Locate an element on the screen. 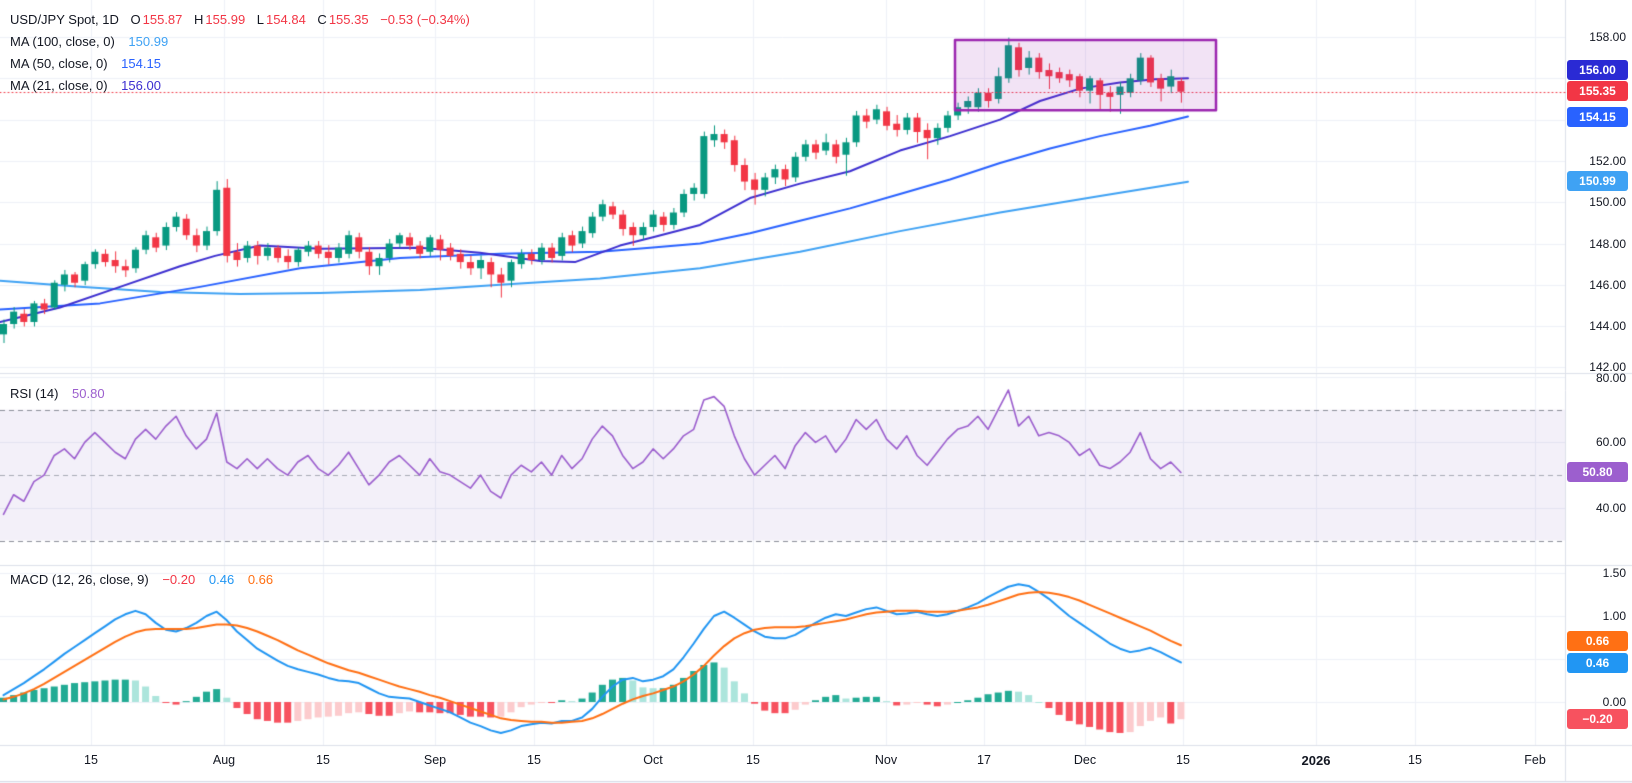  open-value: 155.87 is located at coordinates (162, 19).